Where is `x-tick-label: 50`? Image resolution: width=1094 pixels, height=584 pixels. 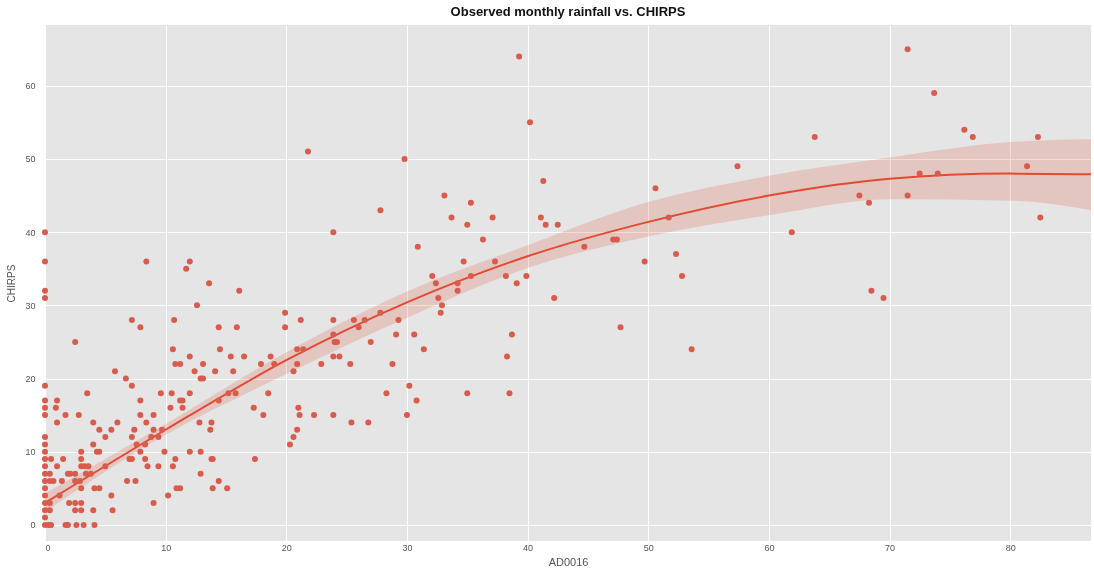
x-tick-label: 50 is located at coordinates (648, 547).